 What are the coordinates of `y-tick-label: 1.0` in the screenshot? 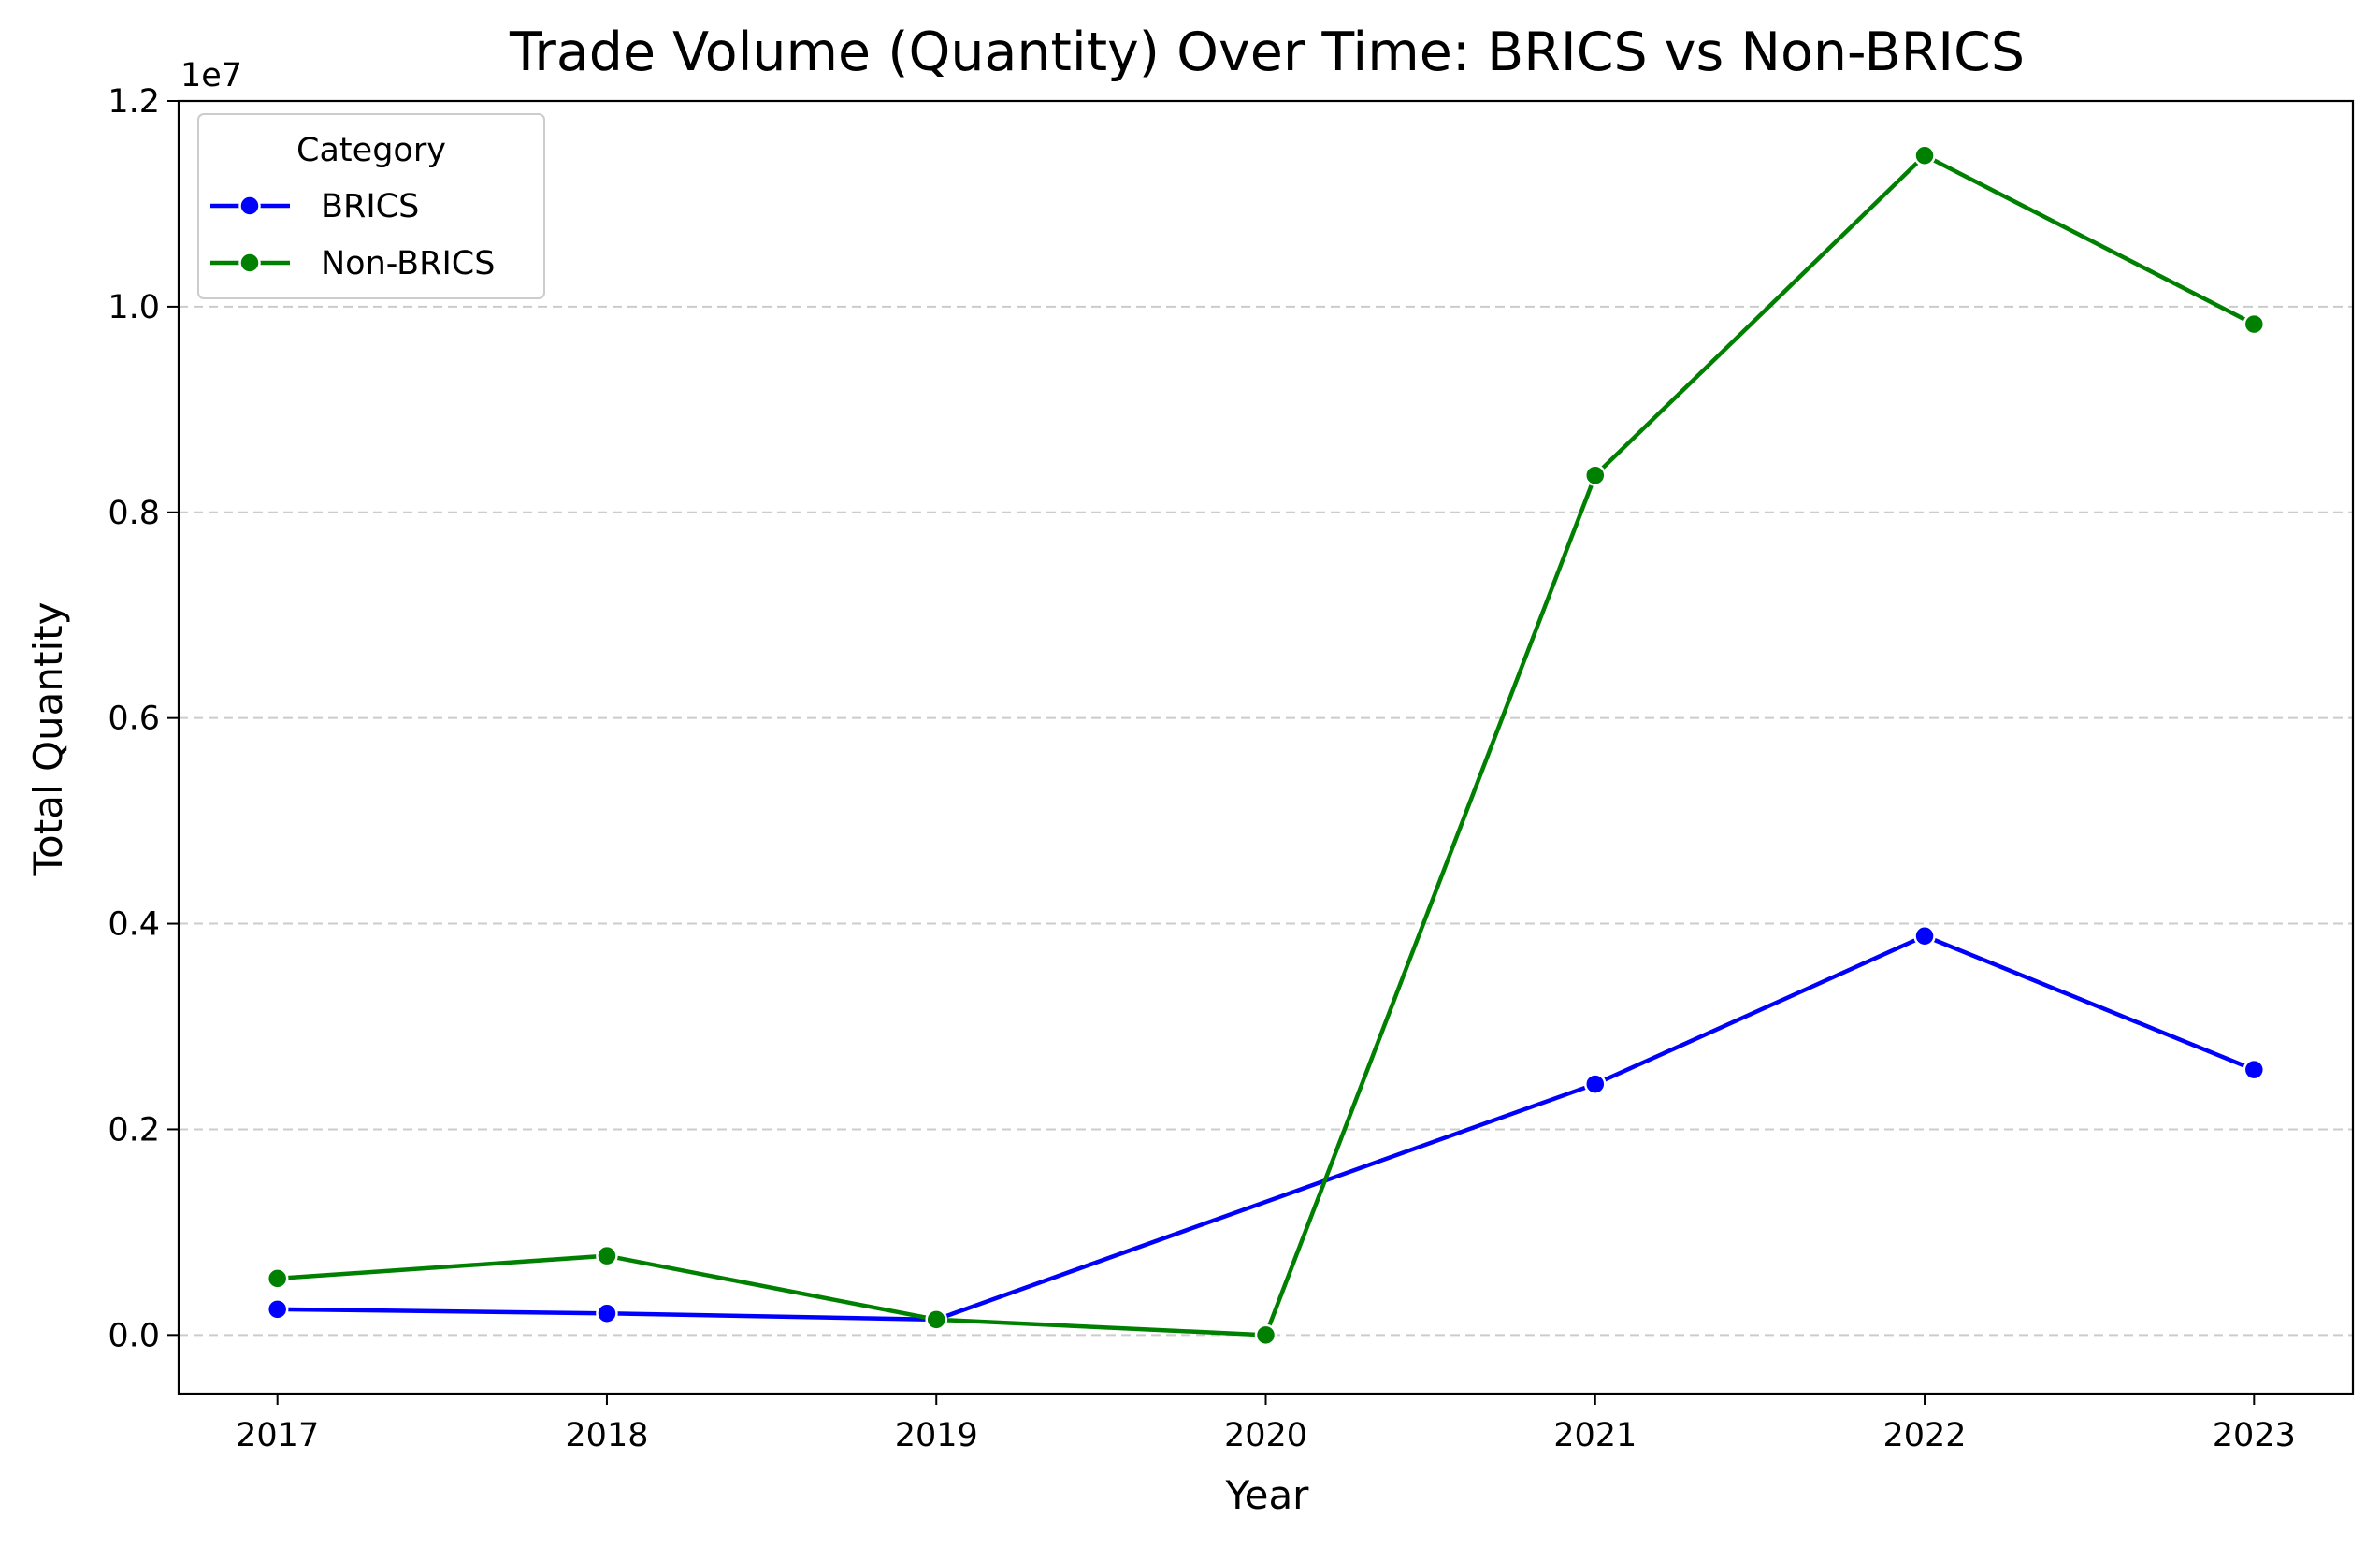 It's located at (134, 307).